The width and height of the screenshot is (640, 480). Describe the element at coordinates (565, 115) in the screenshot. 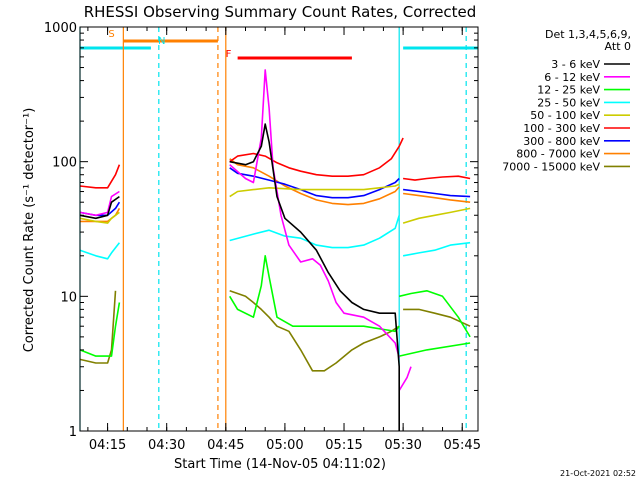

I see `legend-label: 50 - 100 keV` at that location.